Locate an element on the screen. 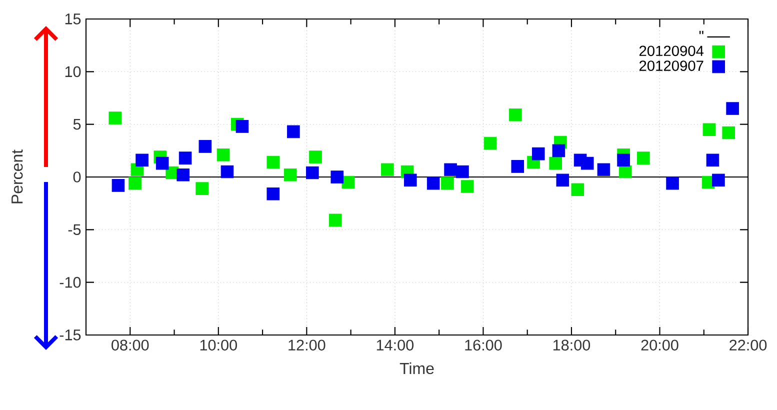  x-tick-label: 22:00 is located at coordinates (748, 345).